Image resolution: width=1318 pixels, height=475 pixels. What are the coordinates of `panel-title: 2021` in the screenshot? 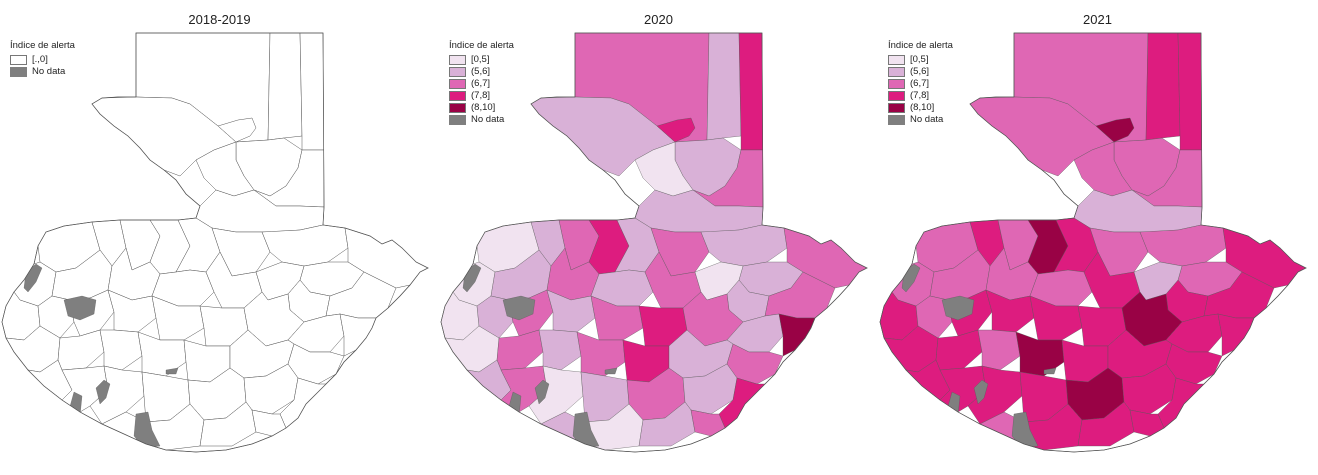 It's located at (1097, 19).